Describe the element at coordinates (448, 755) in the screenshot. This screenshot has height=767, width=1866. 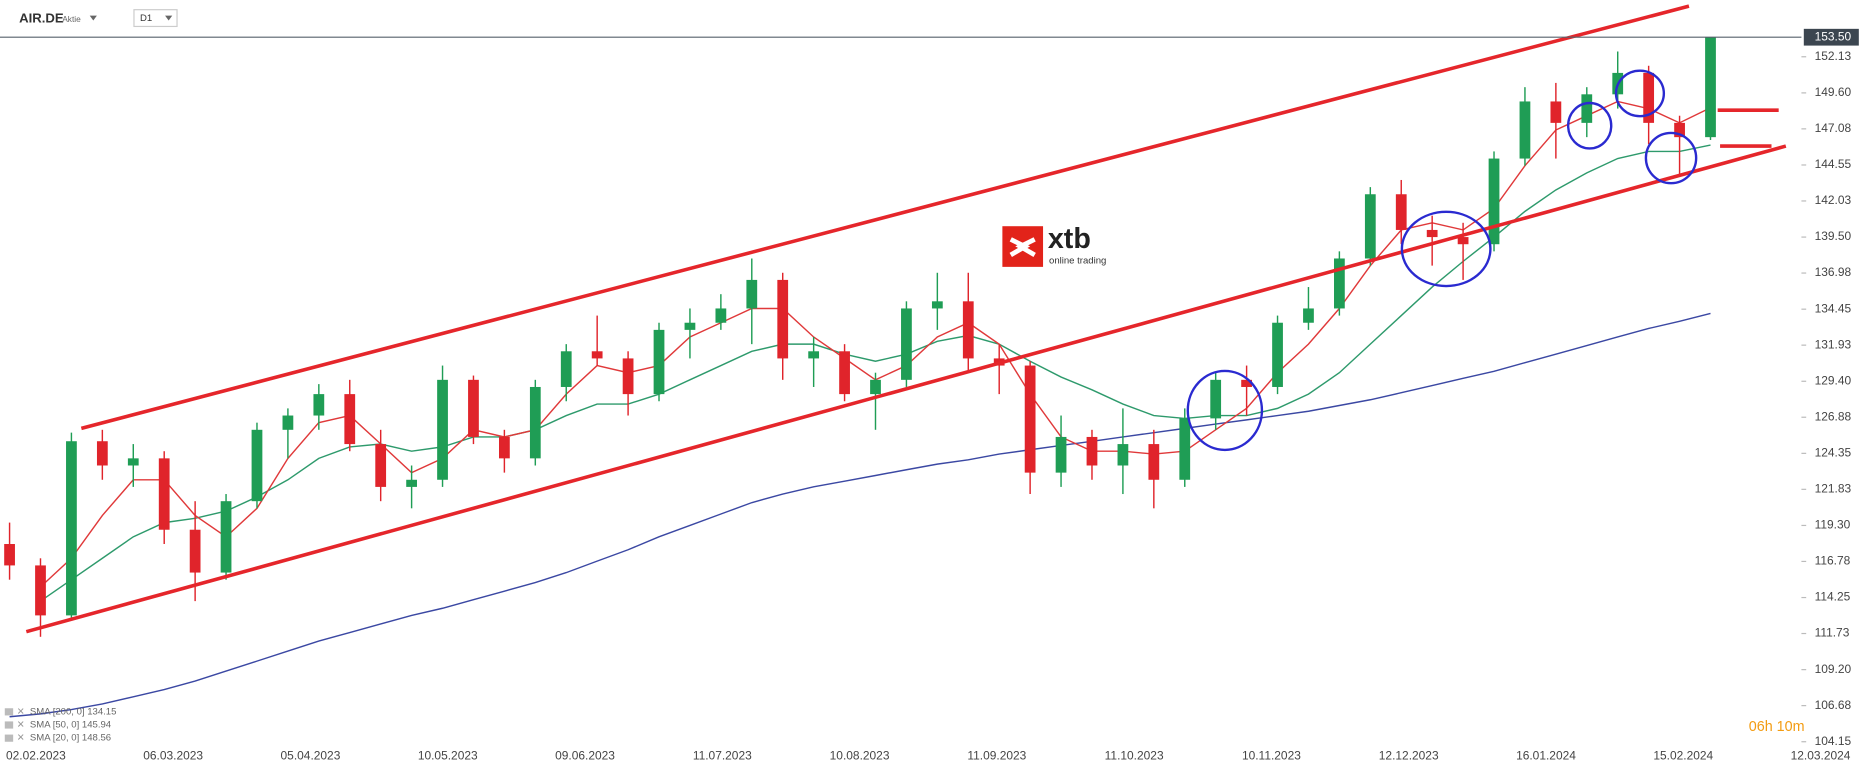
I see `x-tick-label: 10.05.2023` at that location.